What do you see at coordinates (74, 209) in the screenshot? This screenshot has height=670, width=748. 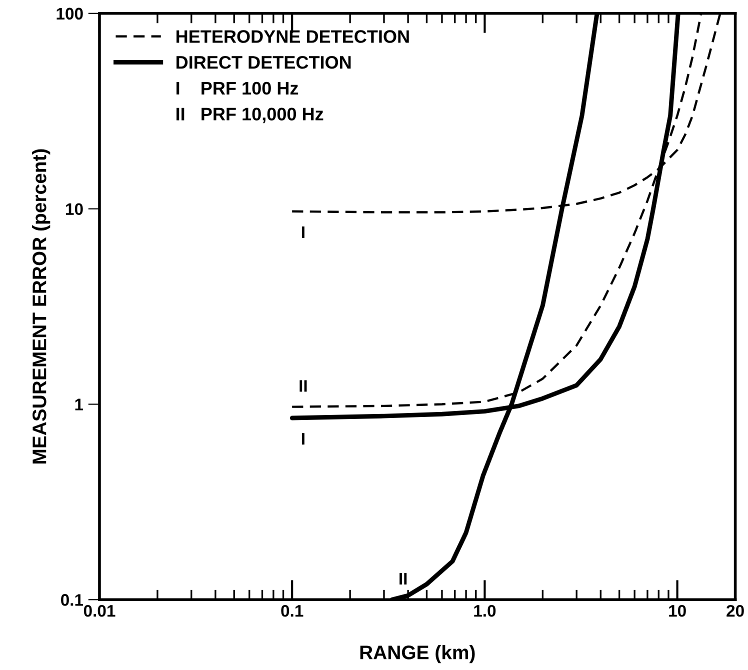 I see `y-tick-label: 10` at bounding box center [74, 209].